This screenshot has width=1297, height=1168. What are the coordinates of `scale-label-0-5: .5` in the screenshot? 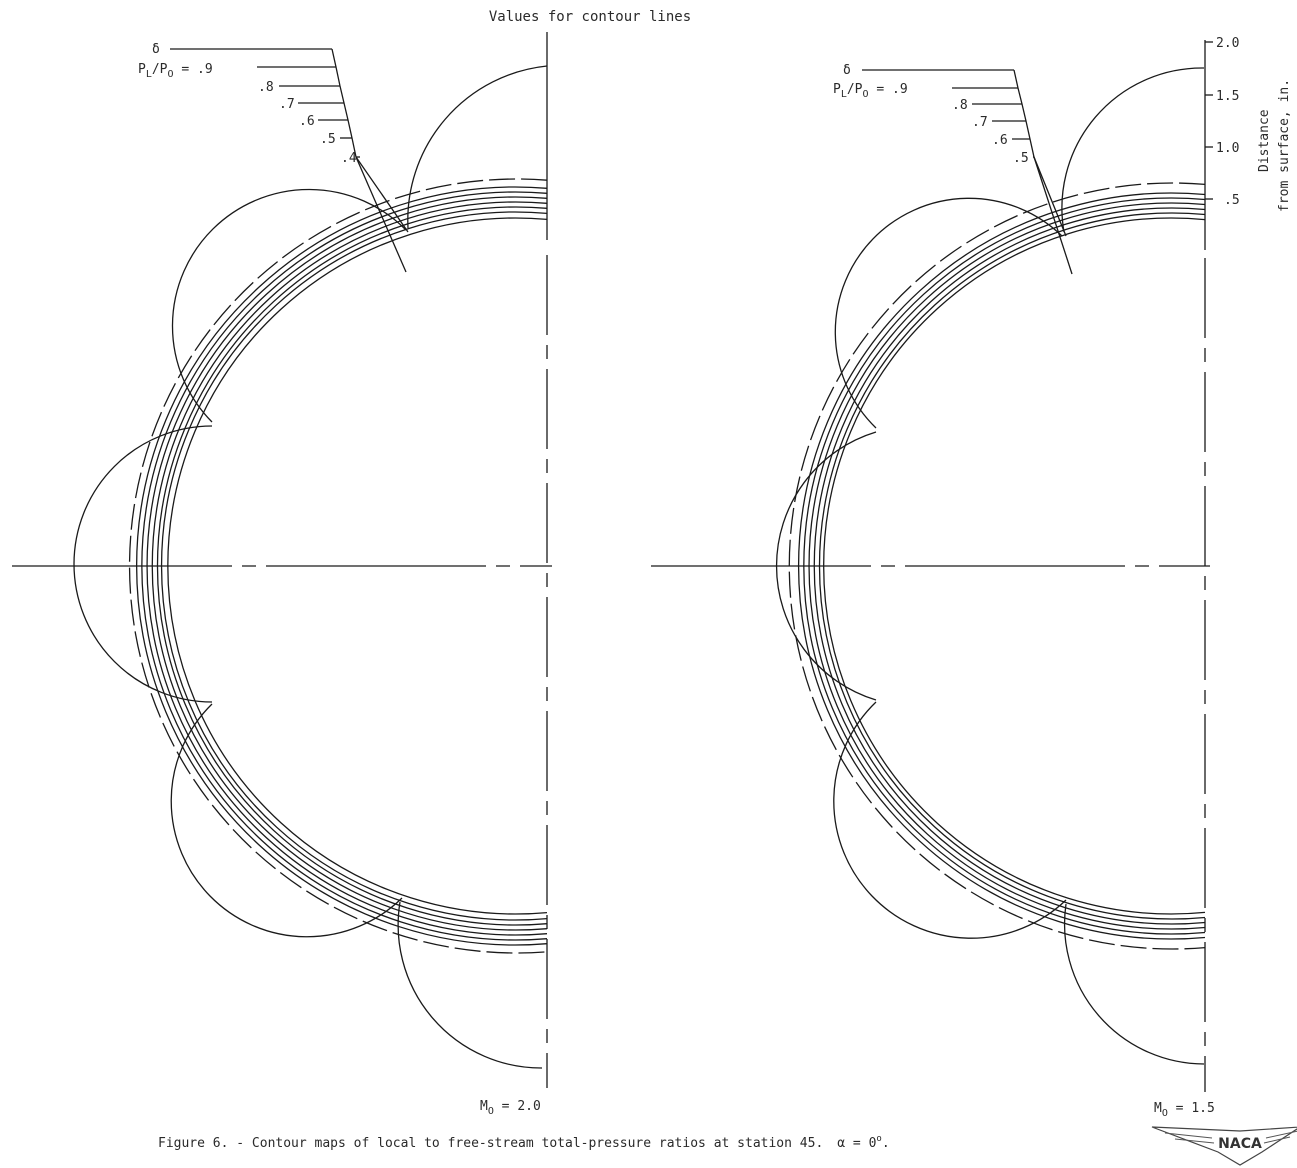 It's located at (1232, 200).